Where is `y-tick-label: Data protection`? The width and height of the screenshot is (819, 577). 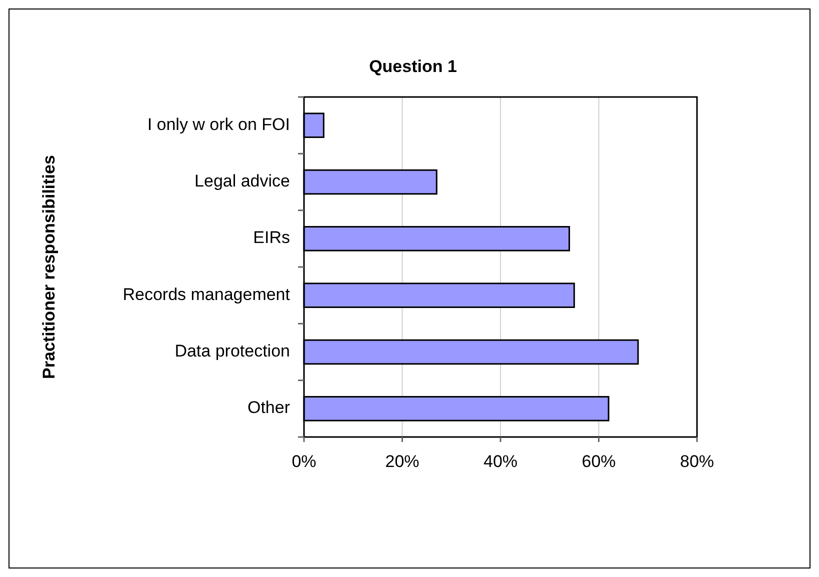
y-tick-label: Data protection is located at coordinates (232, 350).